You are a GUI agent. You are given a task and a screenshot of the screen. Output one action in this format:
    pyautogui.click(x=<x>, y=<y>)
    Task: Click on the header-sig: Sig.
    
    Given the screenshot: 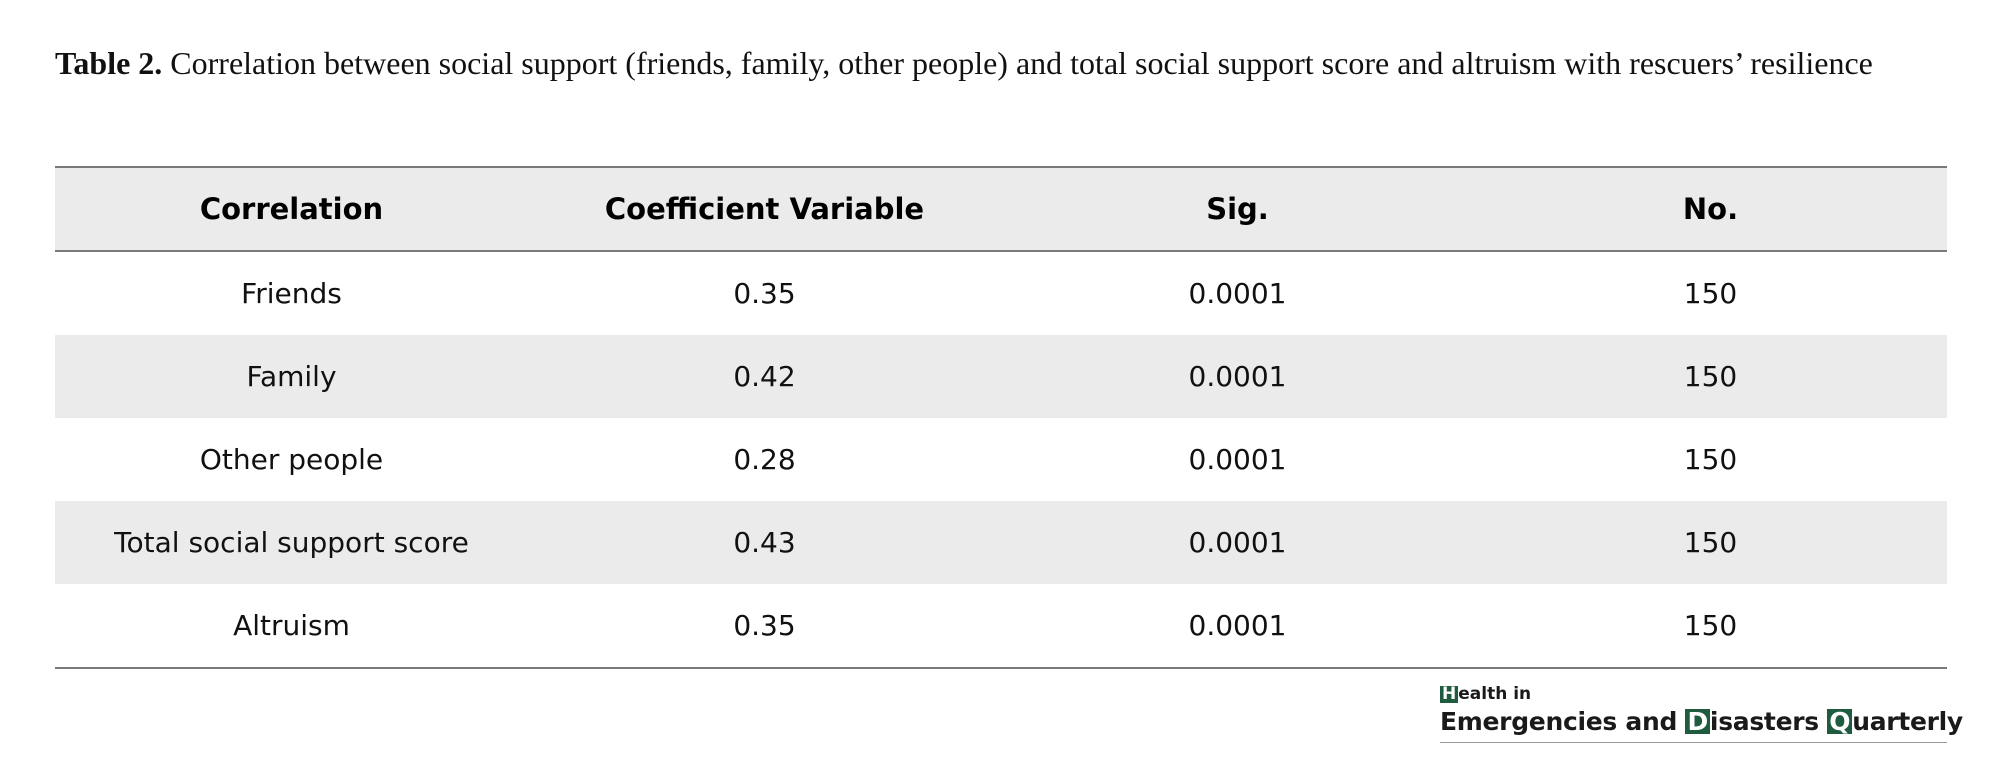 What is the action you would take?
    pyautogui.click(x=1237, y=209)
    